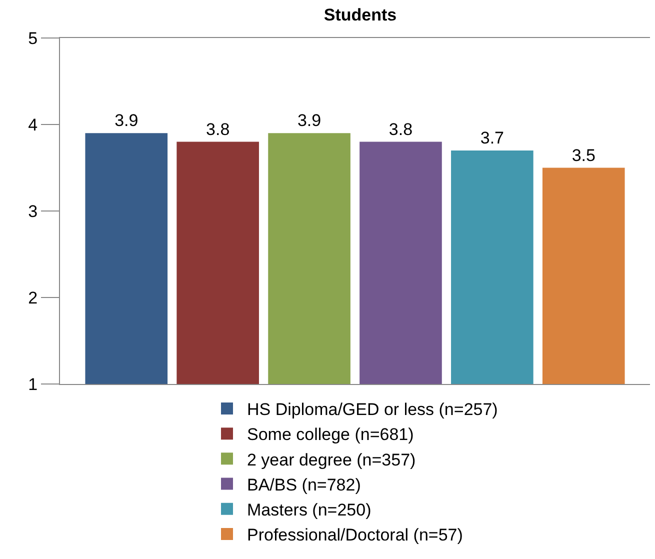 The width and height of the screenshot is (655, 559). I want to click on legend-label: Professional/Doctoral (n=57), so click(355, 535).